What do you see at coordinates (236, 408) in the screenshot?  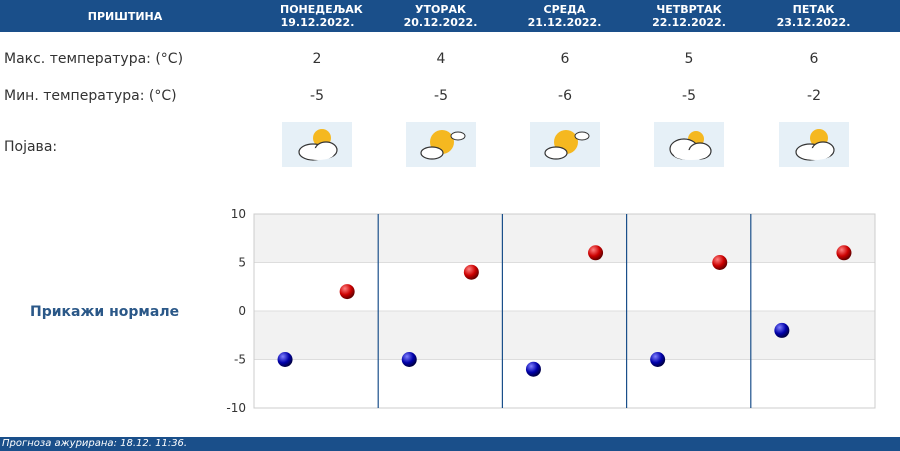 I see `y-tick-label: -10` at bounding box center [236, 408].